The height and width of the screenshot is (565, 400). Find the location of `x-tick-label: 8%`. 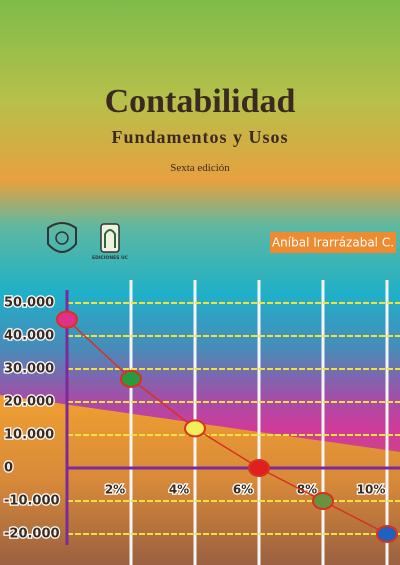

x-tick-label: 8% is located at coordinates (307, 490).